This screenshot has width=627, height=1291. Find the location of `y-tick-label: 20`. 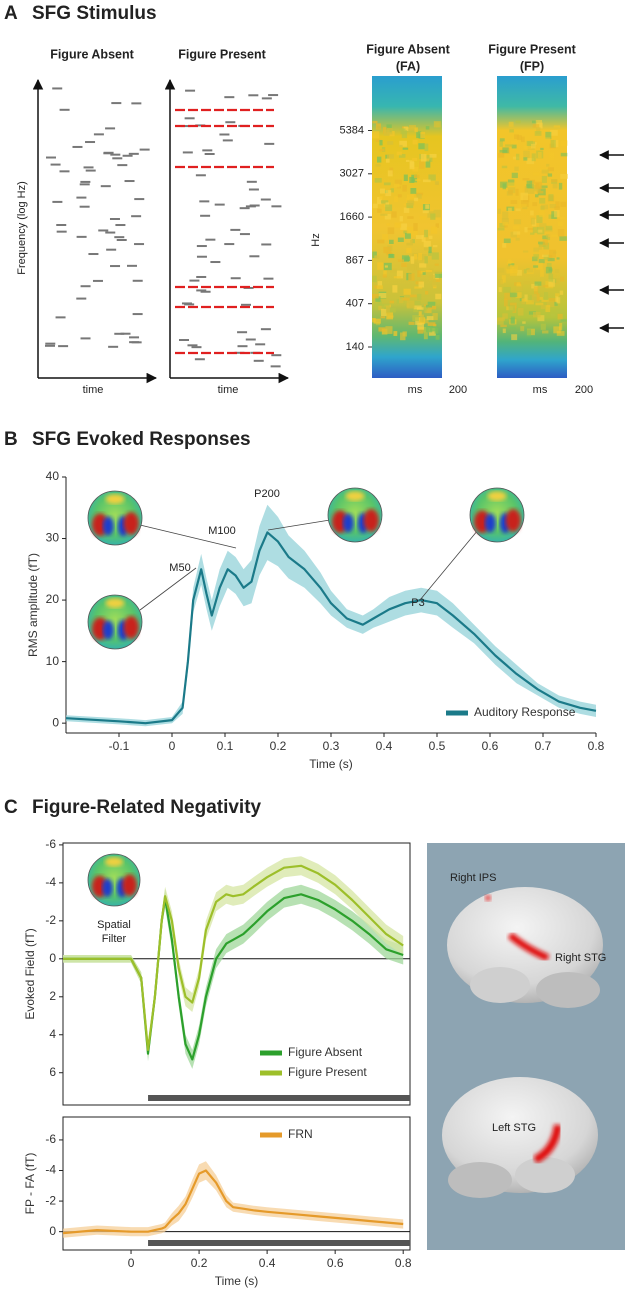

y-tick-label: 20 is located at coordinates (53, 599).